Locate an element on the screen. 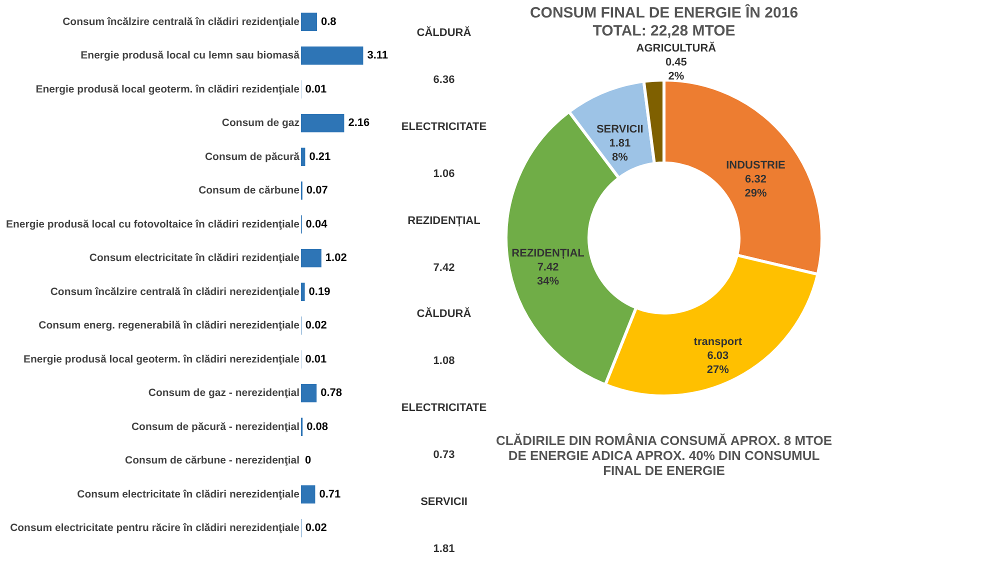  y-tick-label: Consum energ. regenerabilă în clădiri nerezidenţiale is located at coordinates (169, 326).